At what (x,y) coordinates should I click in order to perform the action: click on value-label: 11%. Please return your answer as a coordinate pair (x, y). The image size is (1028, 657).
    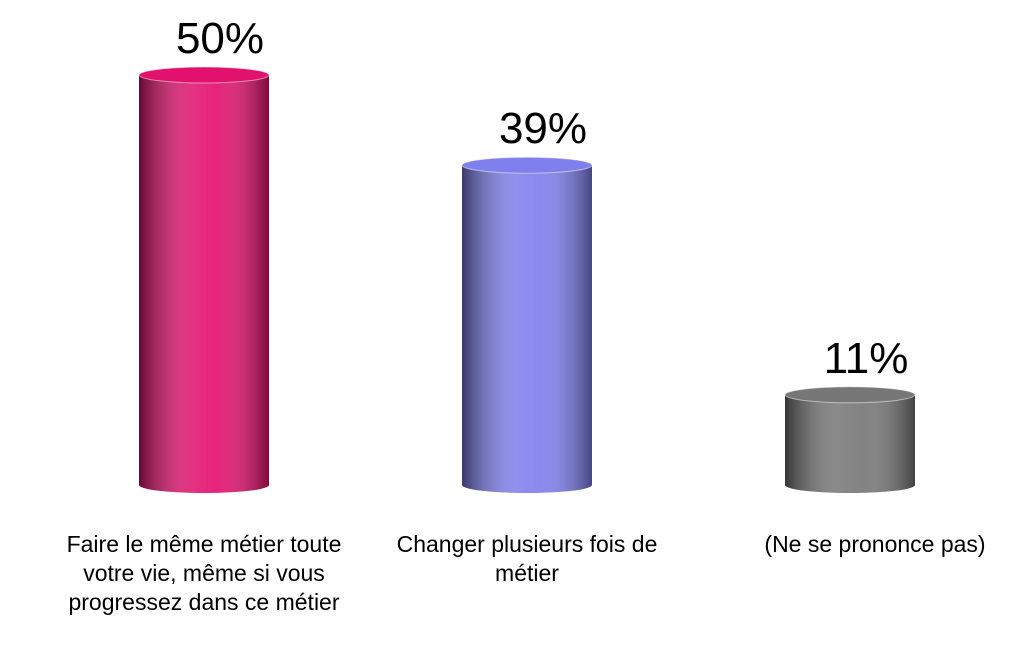
    Looking at the image, I should click on (866, 358).